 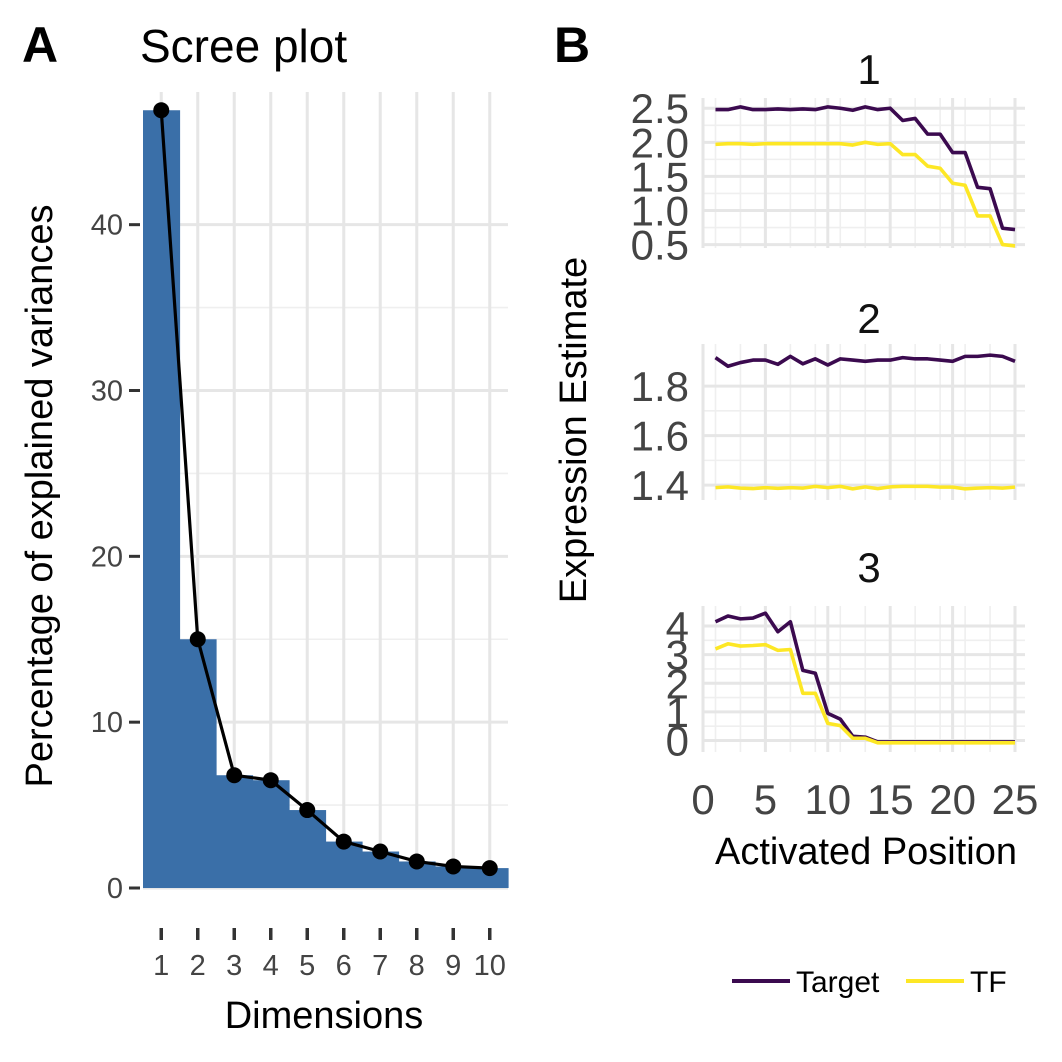 What do you see at coordinates (952, 799) in the screenshot?
I see `x-tick-label: 20` at bounding box center [952, 799].